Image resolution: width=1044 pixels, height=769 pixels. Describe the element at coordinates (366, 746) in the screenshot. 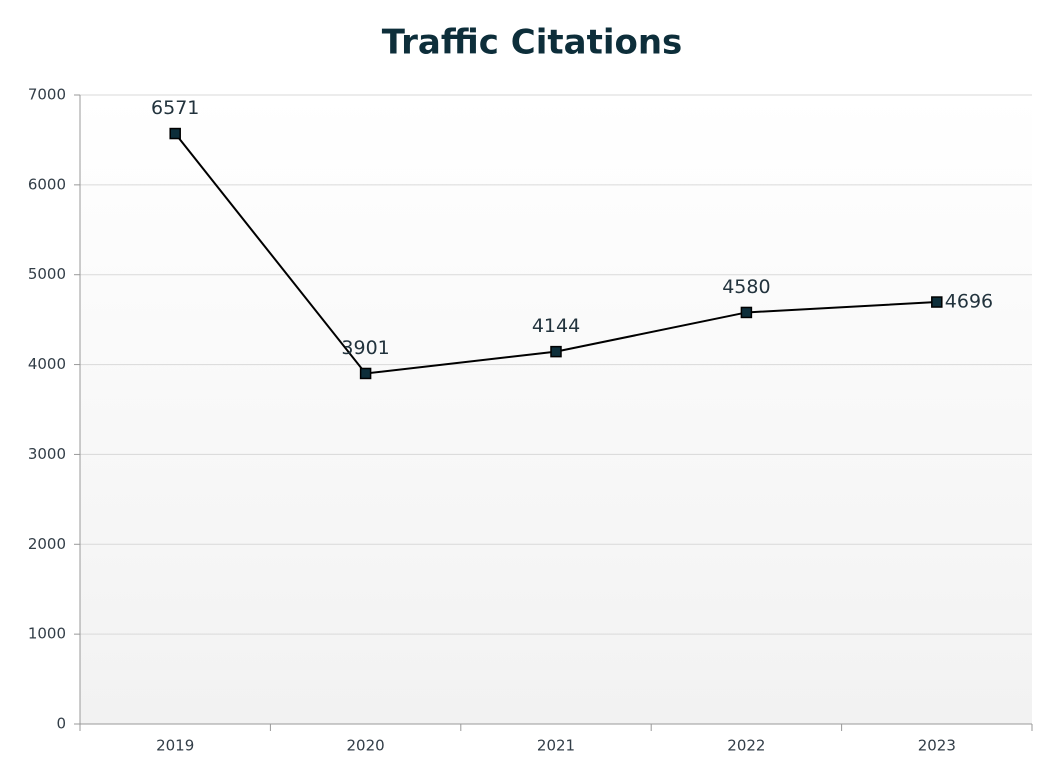

I see `x-tick-label: 2020` at that location.